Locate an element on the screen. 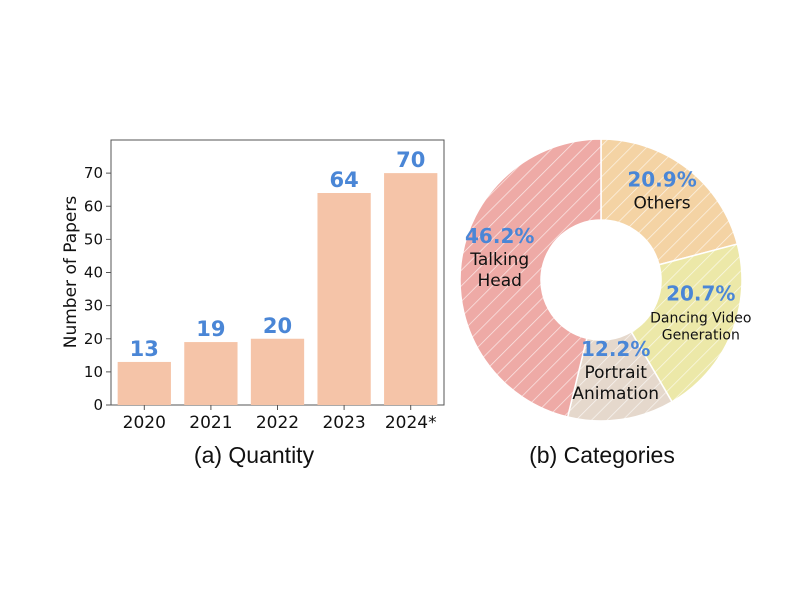 This screenshot has height=605, width=800. y-axis: 0 10 20 30 40 50 60 70 is located at coordinates (97, 289).